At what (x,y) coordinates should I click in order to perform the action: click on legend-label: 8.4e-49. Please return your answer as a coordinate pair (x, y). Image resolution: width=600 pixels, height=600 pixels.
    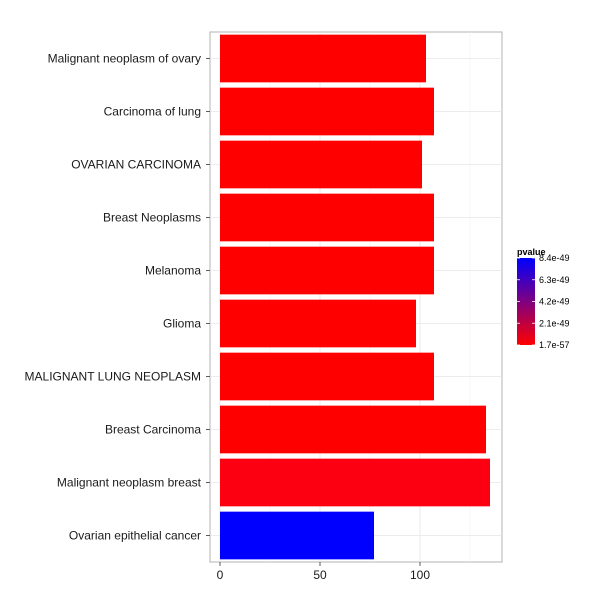
    Looking at the image, I should click on (554, 258).